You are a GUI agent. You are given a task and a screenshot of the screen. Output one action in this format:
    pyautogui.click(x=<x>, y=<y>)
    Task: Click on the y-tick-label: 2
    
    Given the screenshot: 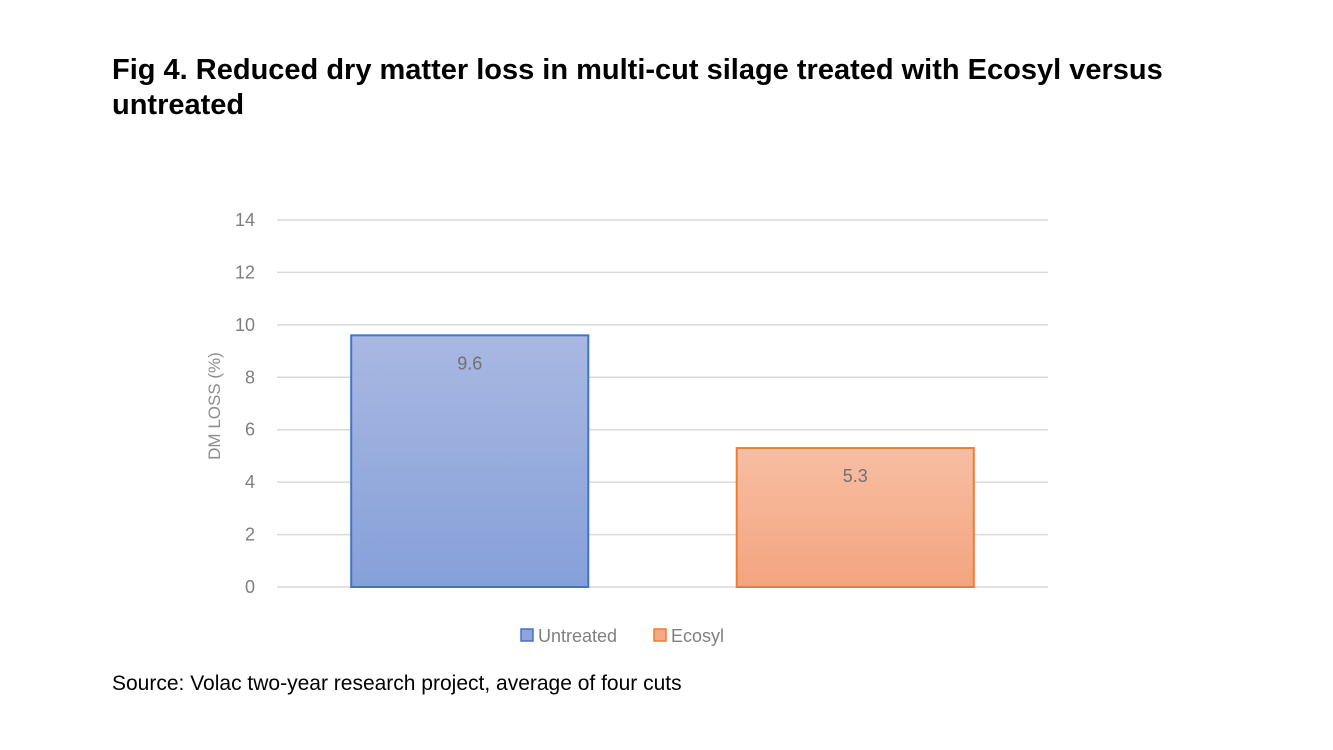 What is the action you would take?
    pyautogui.click(x=250, y=535)
    